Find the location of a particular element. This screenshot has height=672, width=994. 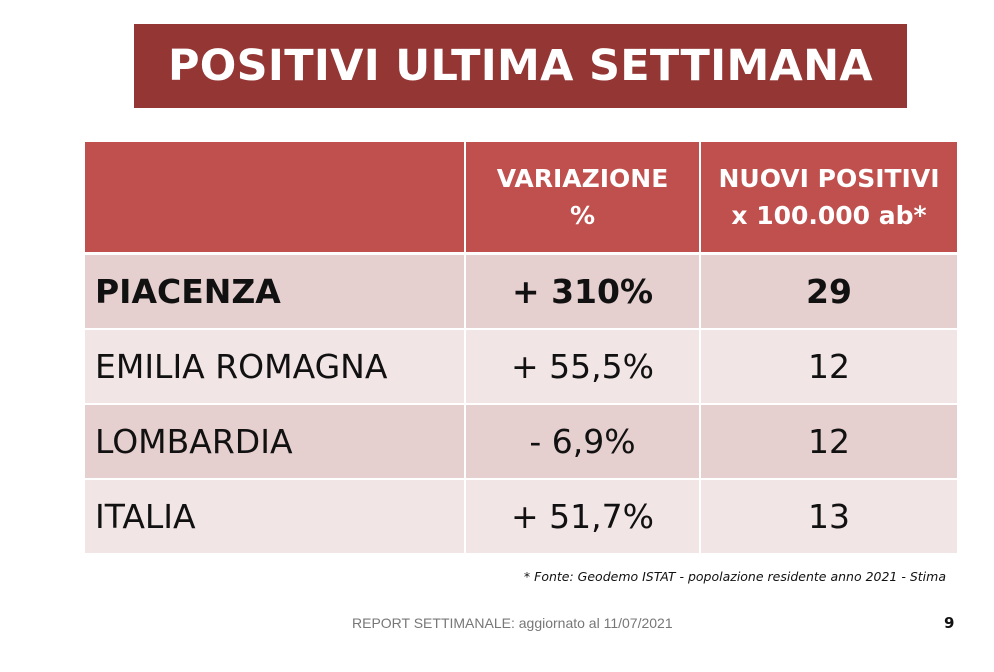

row-name: ITALIA is located at coordinates (275, 517).